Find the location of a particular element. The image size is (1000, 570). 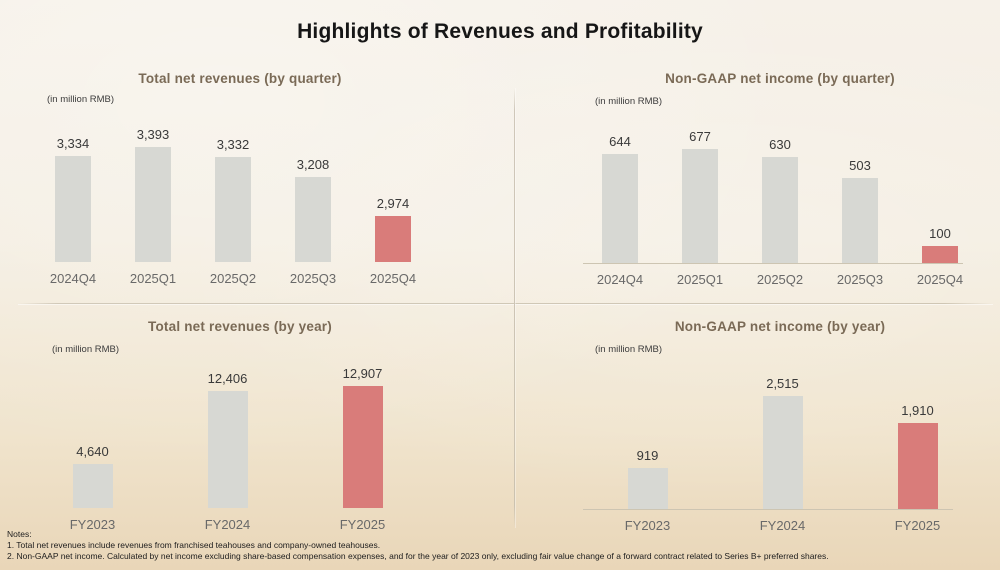

horizontal-divider is located at coordinates (505, 303).